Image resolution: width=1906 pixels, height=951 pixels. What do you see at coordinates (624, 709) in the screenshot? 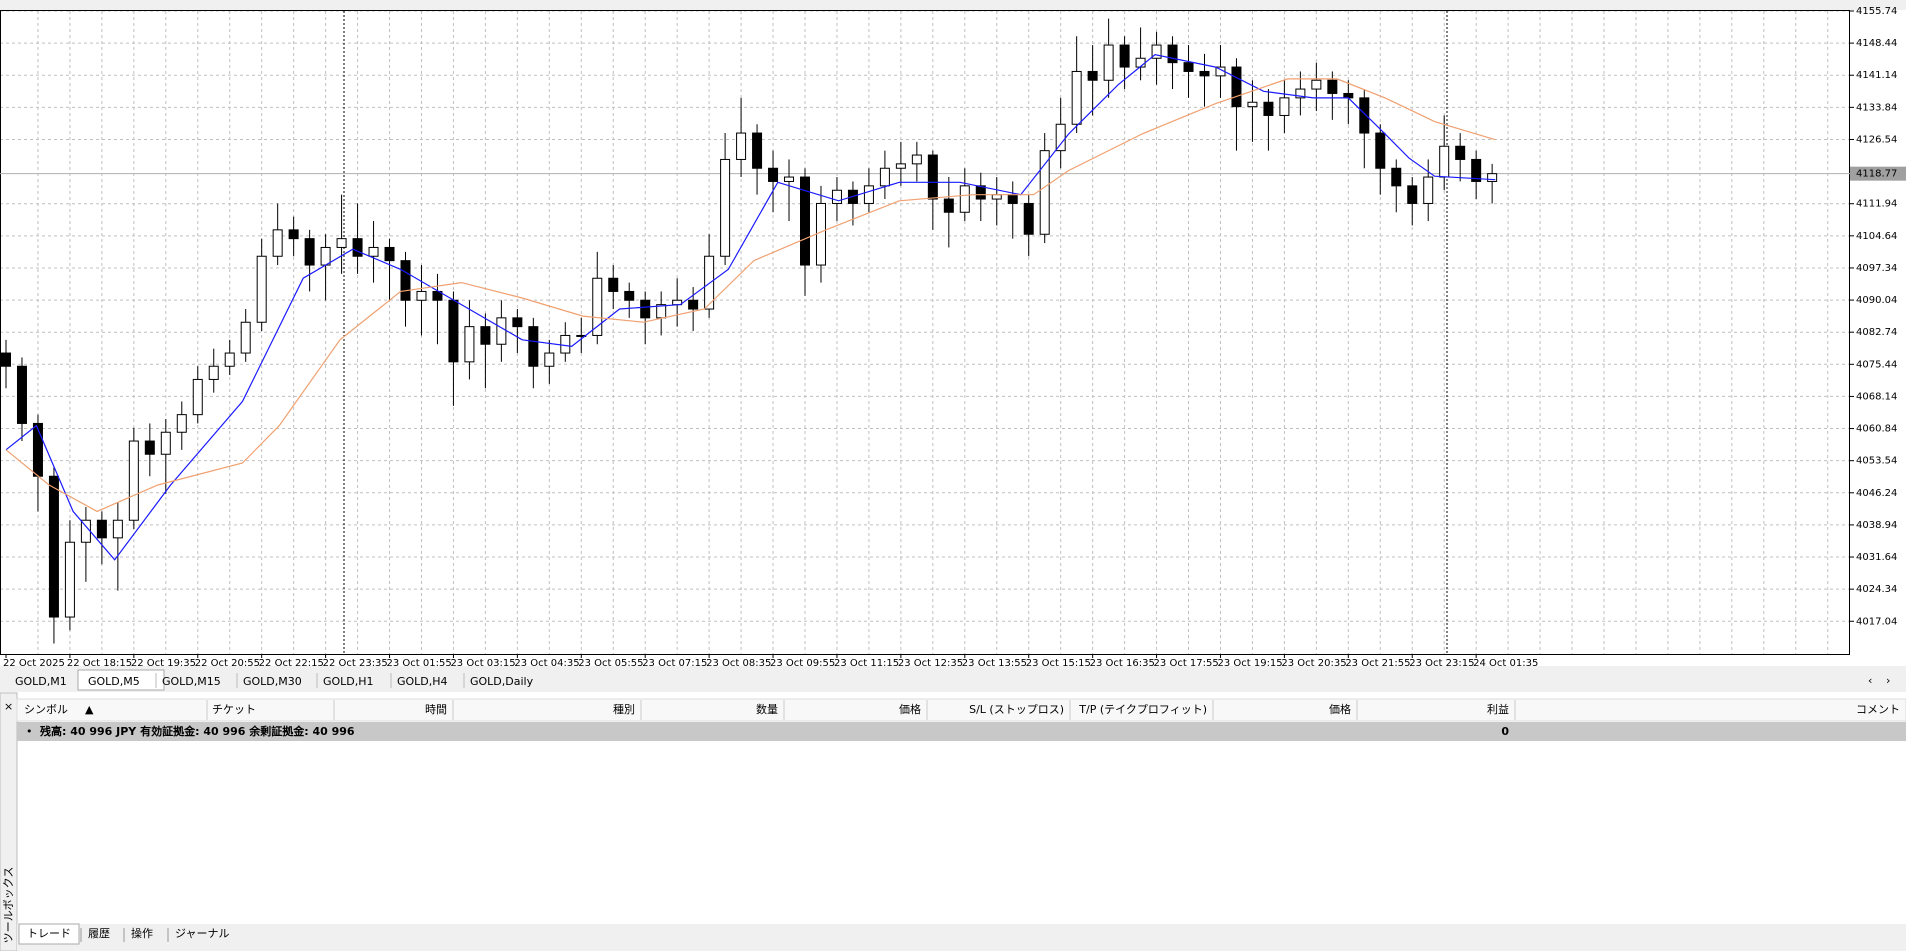
I see `column-header: 種別` at bounding box center [624, 709].